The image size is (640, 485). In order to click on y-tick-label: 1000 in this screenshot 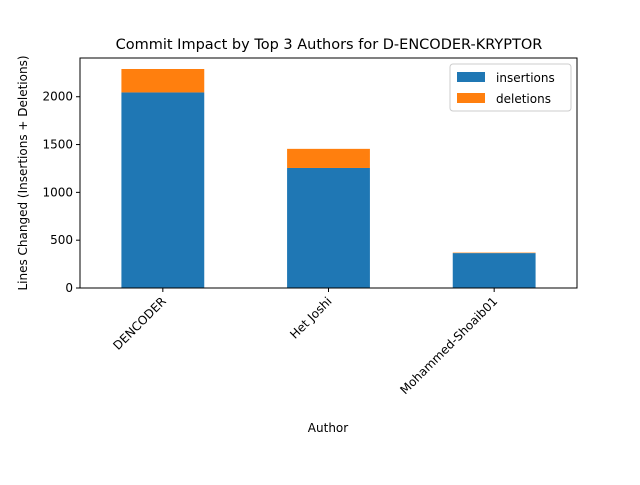, I will do `click(57, 192)`.